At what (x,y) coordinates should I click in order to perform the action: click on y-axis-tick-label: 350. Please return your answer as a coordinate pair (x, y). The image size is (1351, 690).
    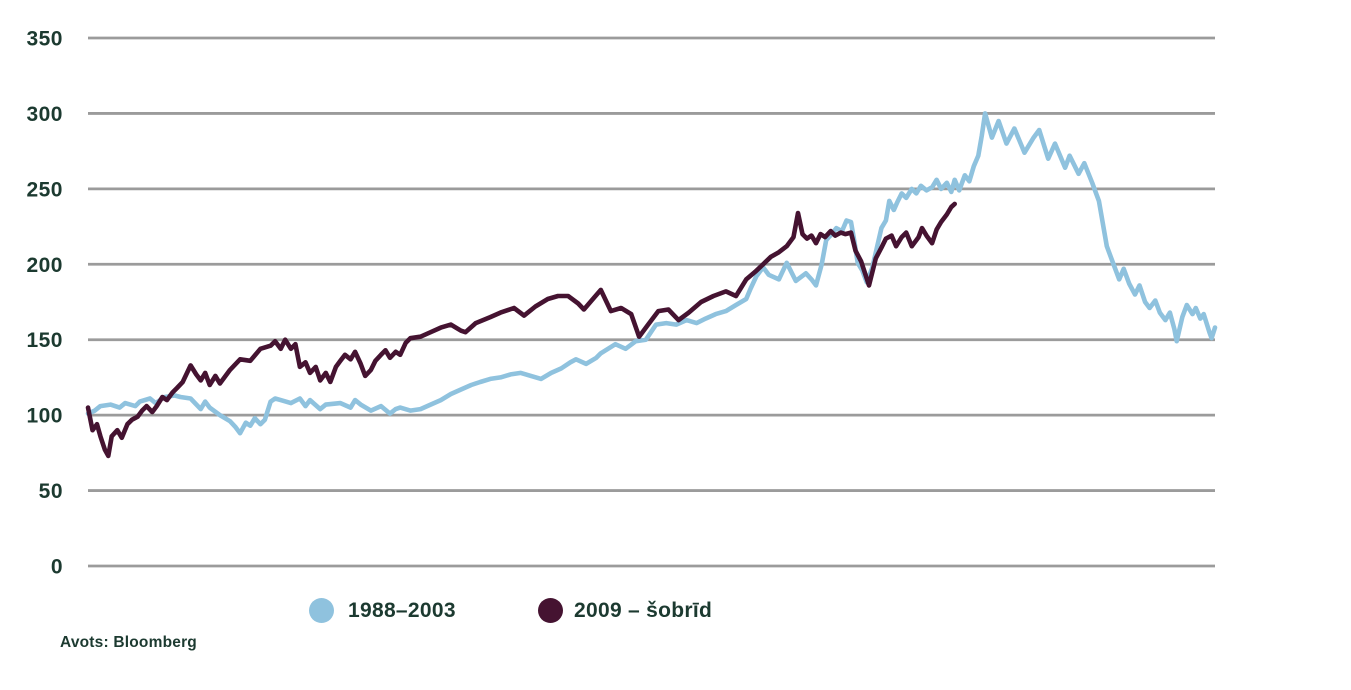
    Looking at the image, I should click on (44, 39).